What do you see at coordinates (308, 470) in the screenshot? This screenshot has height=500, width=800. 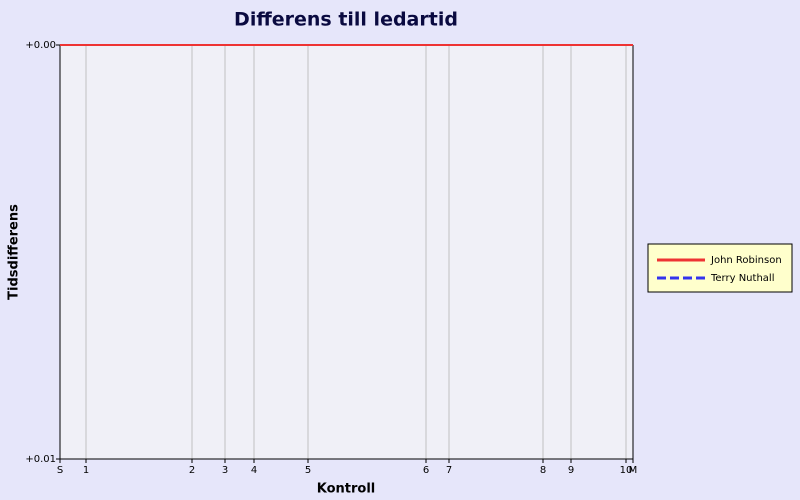 I see `x-tick-label: 5` at bounding box center [308, 470].